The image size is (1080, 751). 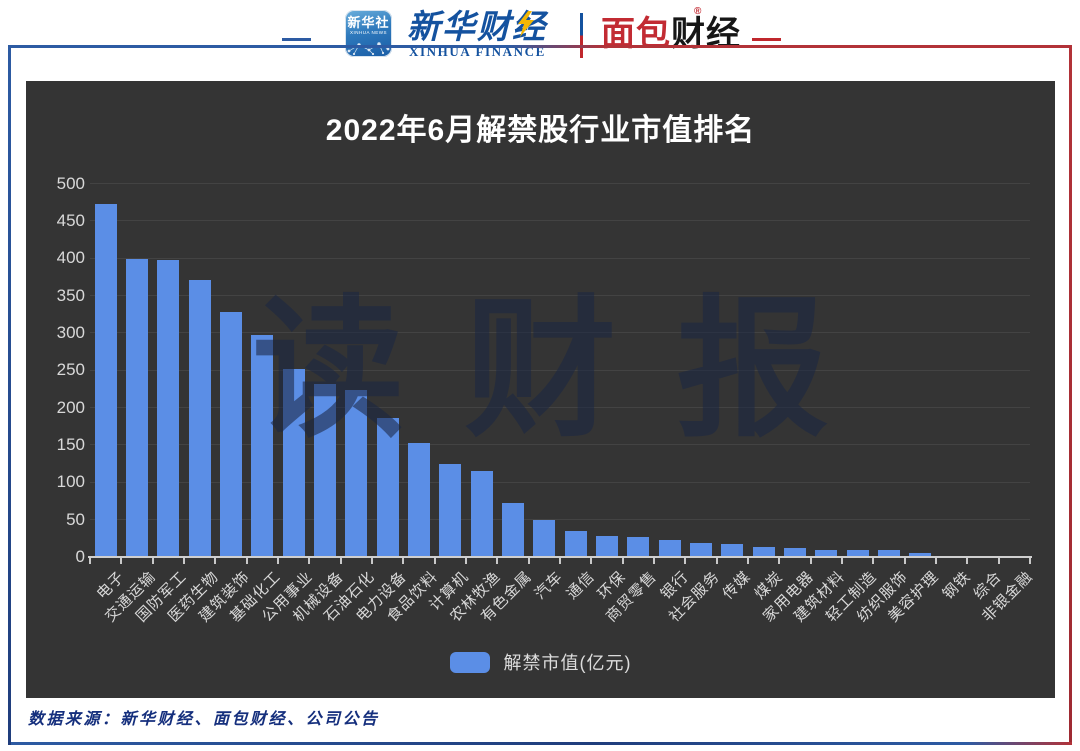 What do you see at coordinates (540, 46) in the screenshot?
I see `frame-border-top` at bounding box center [540, 46].